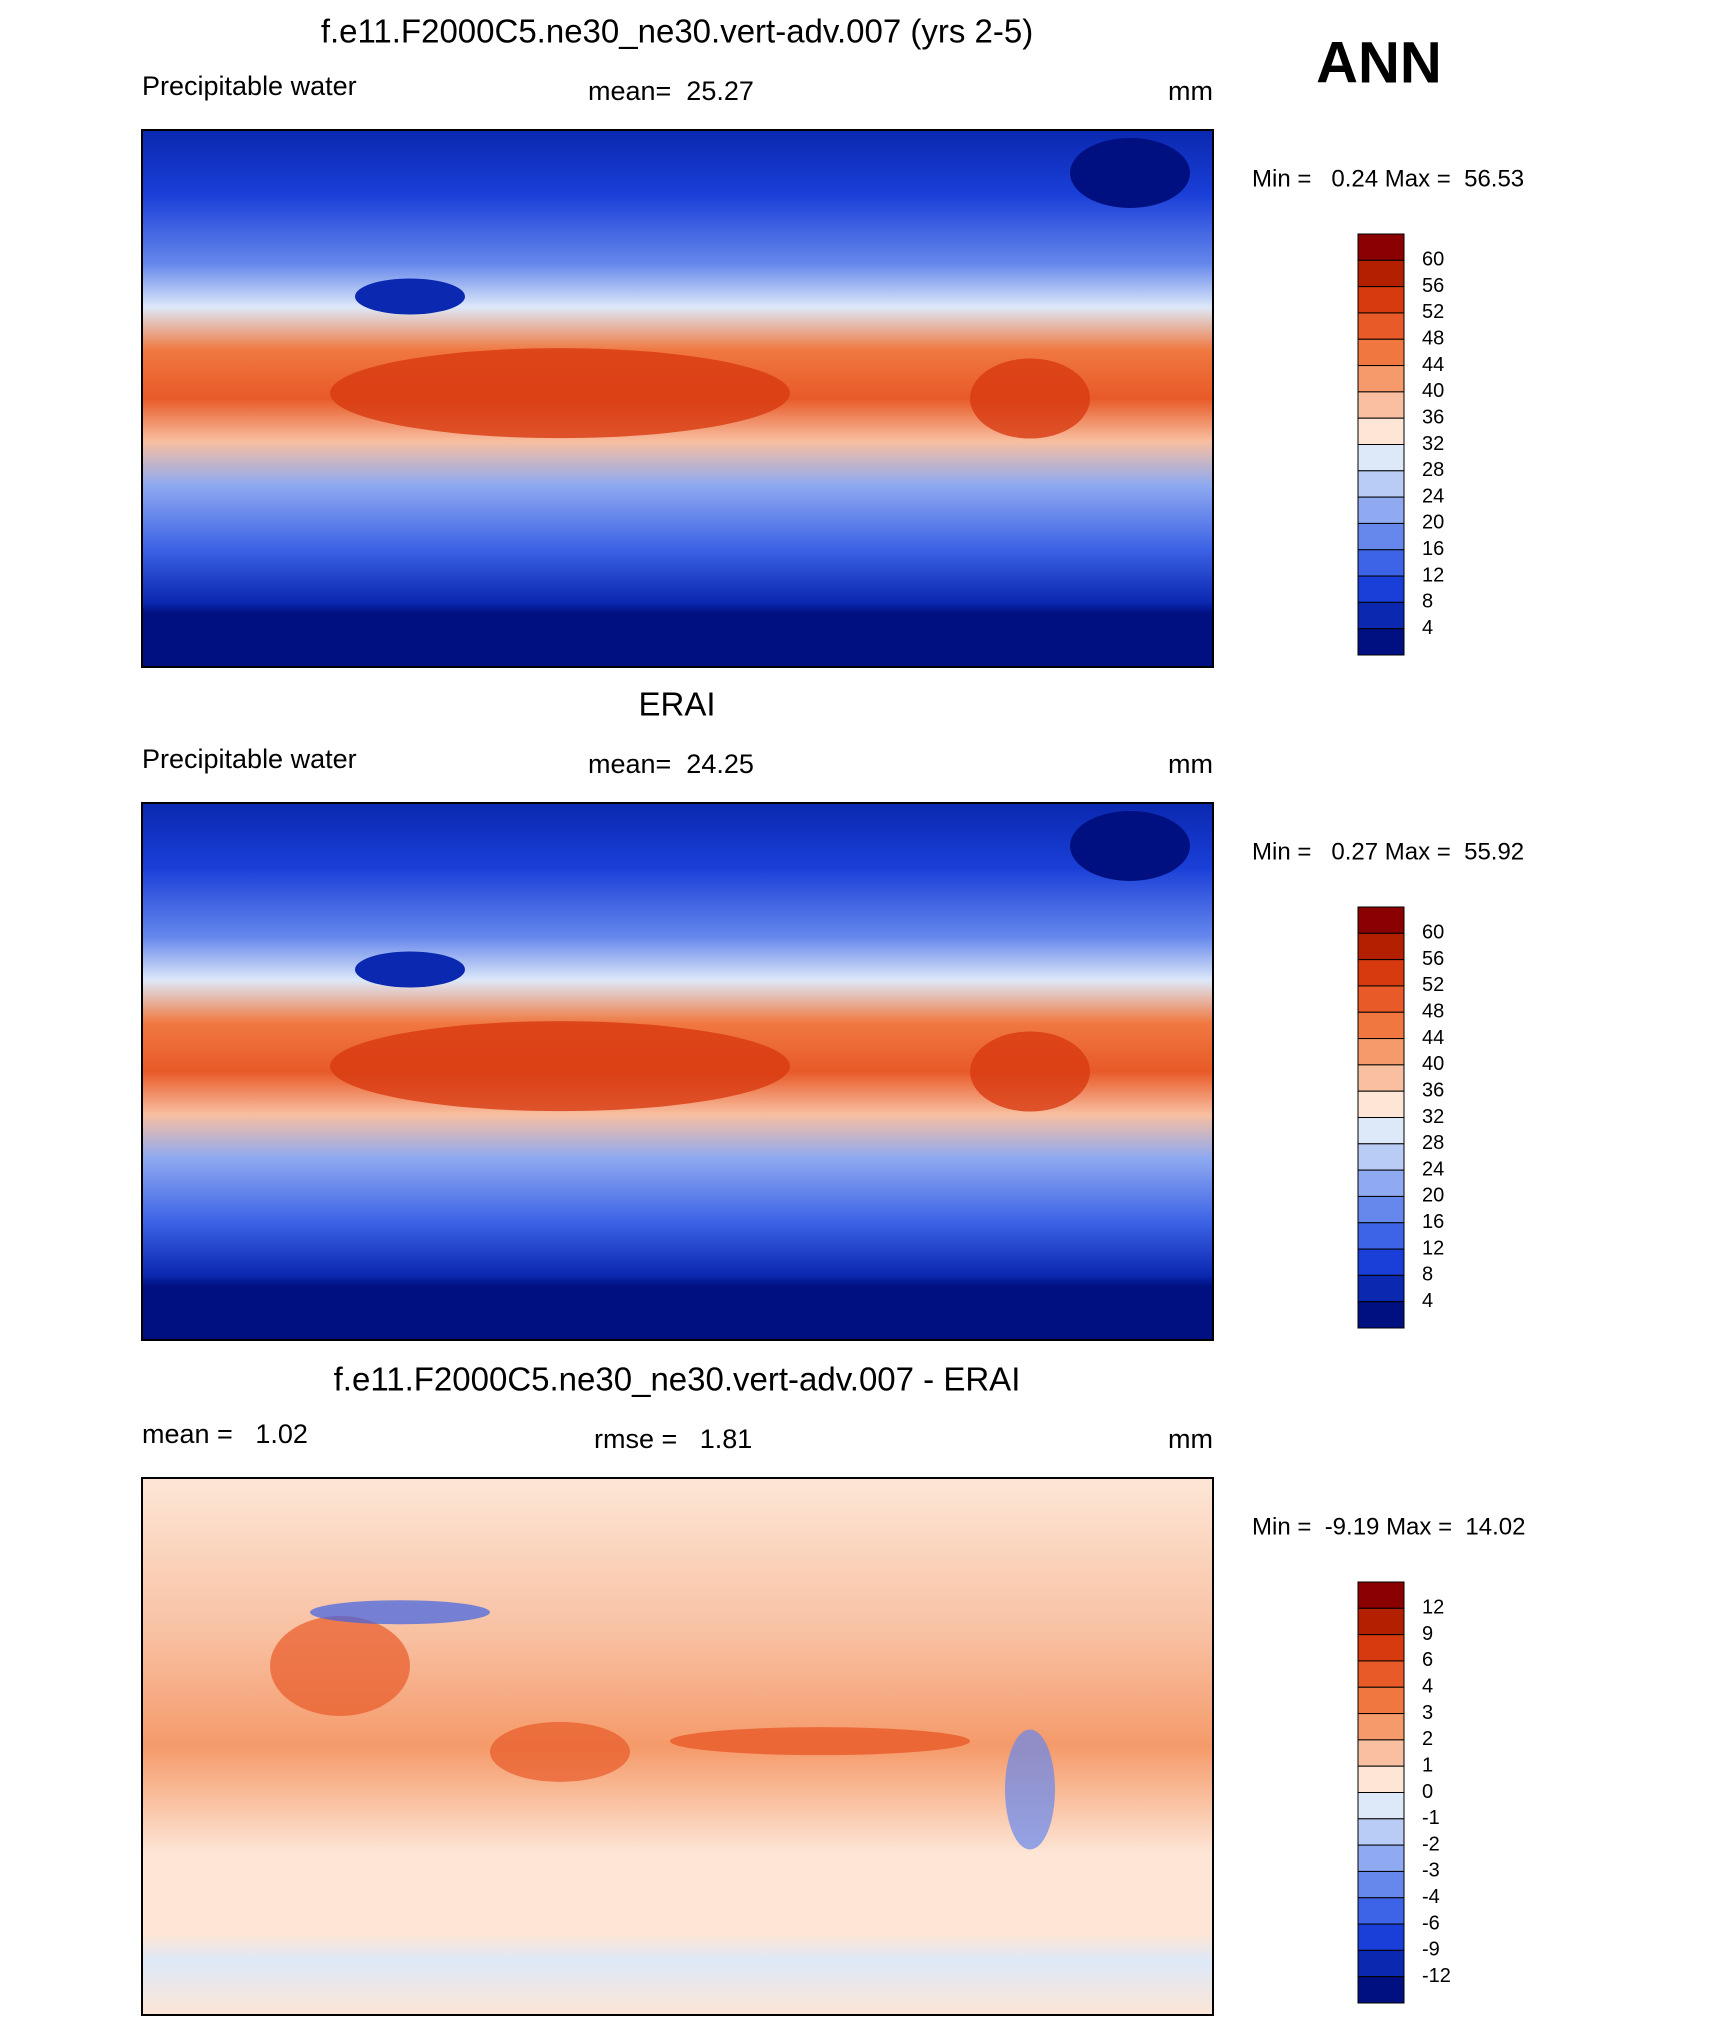 The image size is (1710, 2041). Describe the element at coordinates (1433, 1117) in the screenshot. I see `colorbar-label: 32` at that location.